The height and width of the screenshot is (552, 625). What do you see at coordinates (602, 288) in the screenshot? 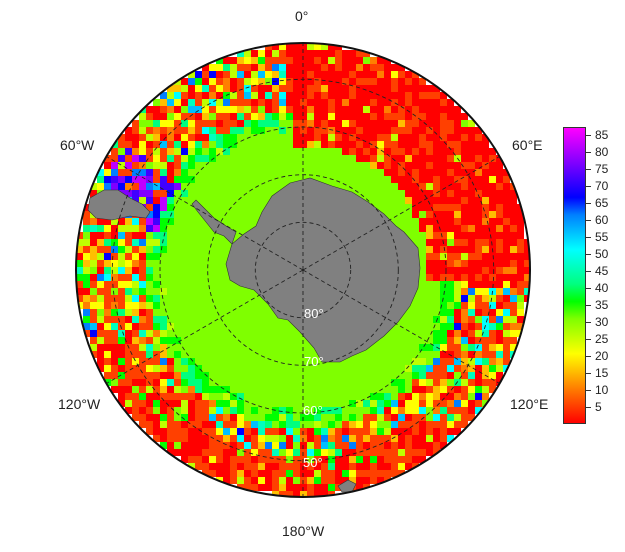
I see `colorbar-tick-label: 40` at bounding box center [602, 288].